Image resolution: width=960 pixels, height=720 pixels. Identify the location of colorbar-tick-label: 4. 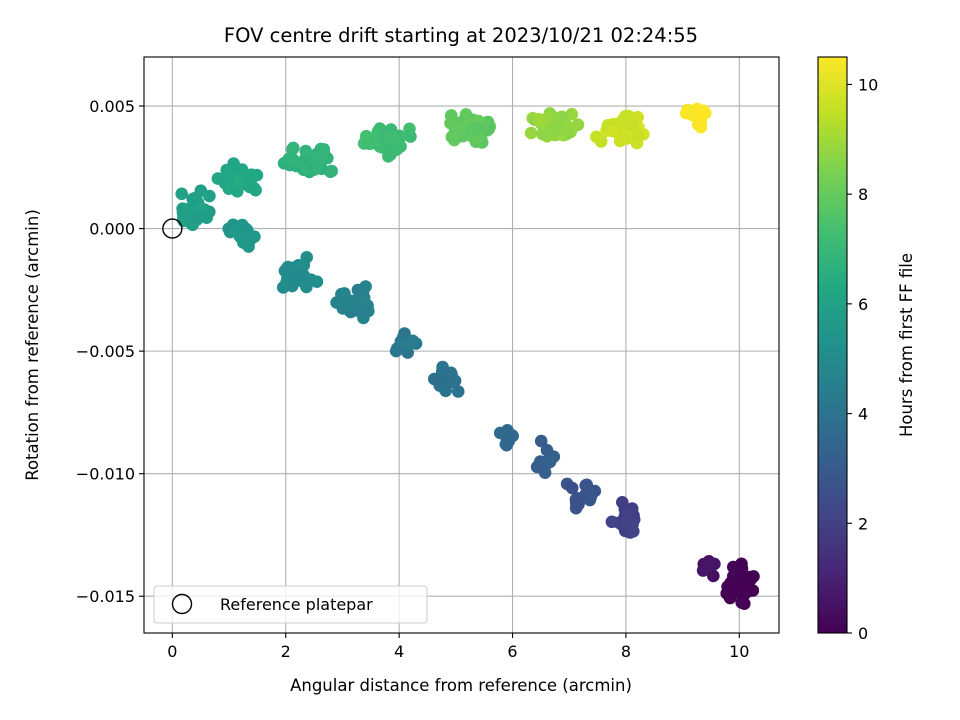
(863, 414).